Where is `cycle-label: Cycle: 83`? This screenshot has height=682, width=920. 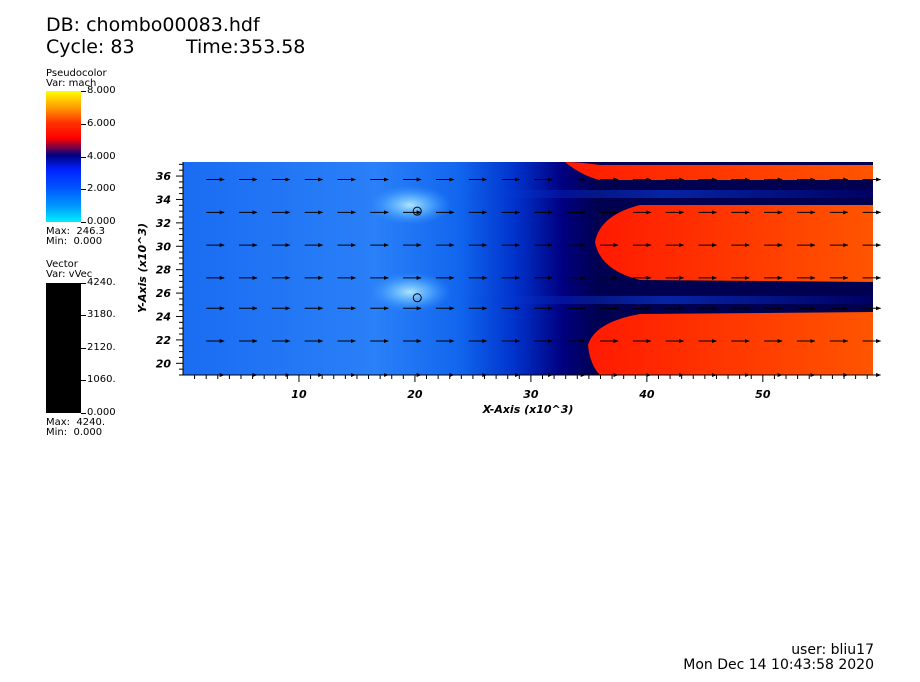 cycle-label: Cycle: 83 is located at coordinates (90, 47).